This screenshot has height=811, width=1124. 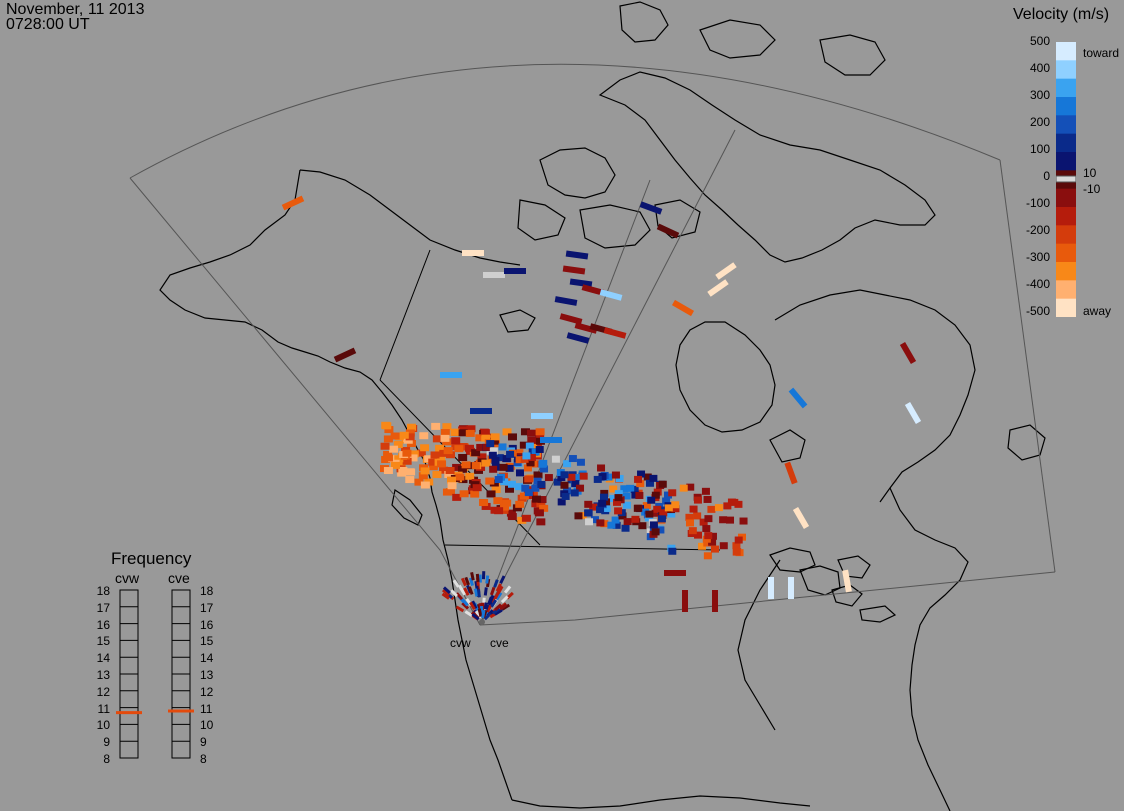 I want to click on frequency-tick-label: 14, so click(x=207, y=658).